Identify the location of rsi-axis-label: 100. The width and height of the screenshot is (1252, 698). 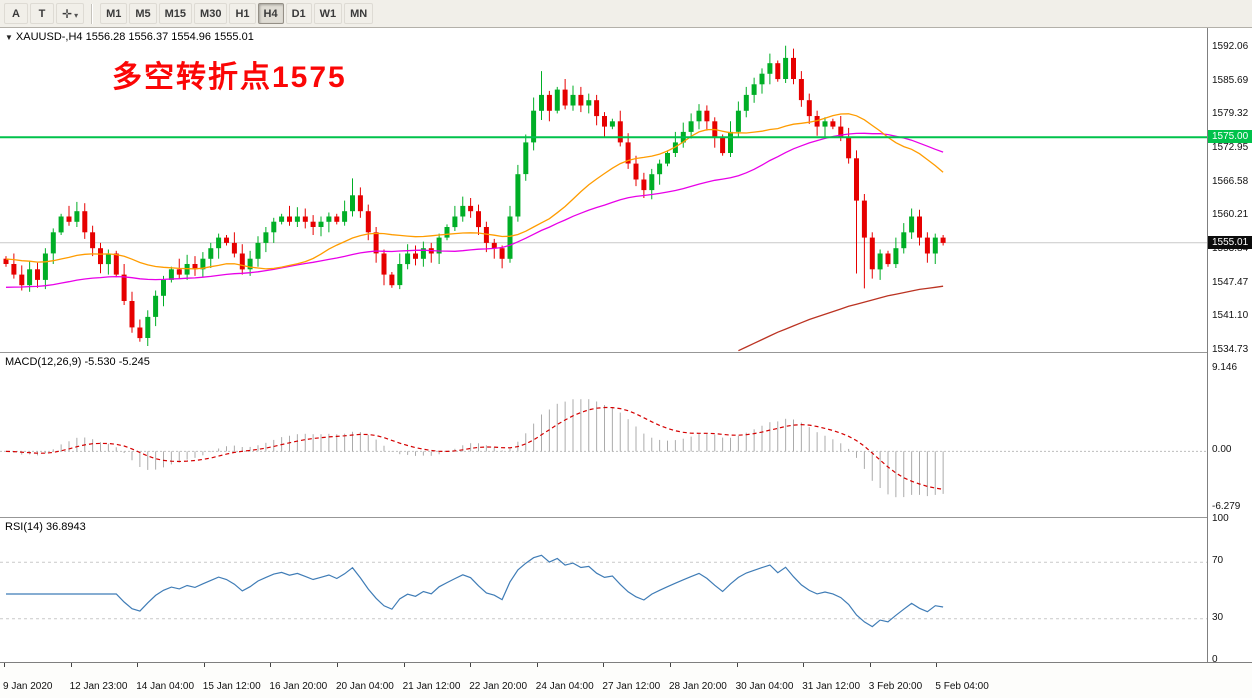
(1220, 518).